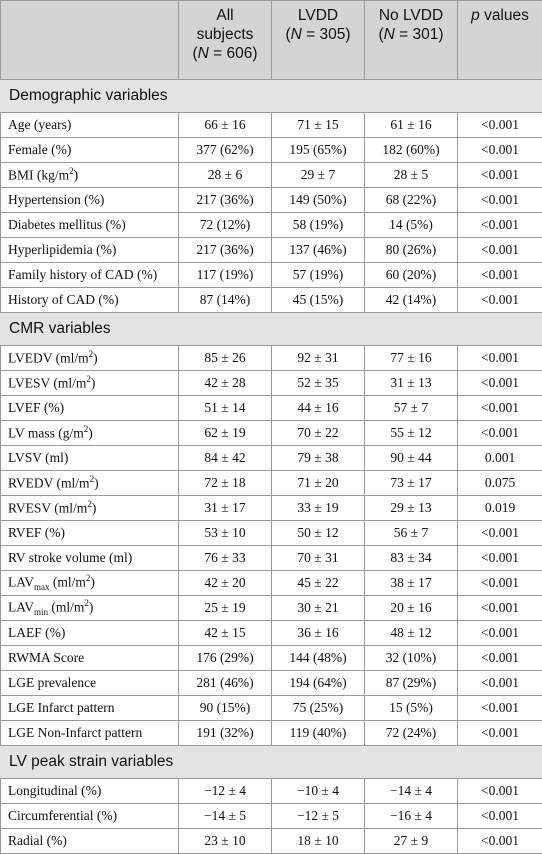 Image resolution: width=542 pixels, height=854 pixels. Describe the element at coordinates (90, 175) in the screenshot. I see `variable-cell: BMI (kg/m2)` at that location.